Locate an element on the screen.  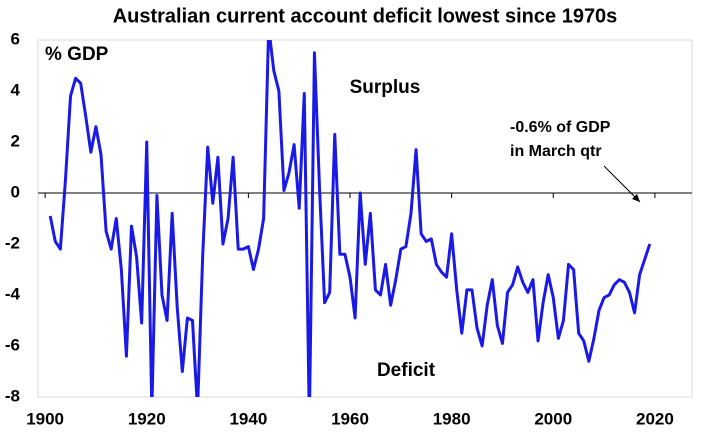
x-tick-label: 1960 is located at coordinates (350, 418).